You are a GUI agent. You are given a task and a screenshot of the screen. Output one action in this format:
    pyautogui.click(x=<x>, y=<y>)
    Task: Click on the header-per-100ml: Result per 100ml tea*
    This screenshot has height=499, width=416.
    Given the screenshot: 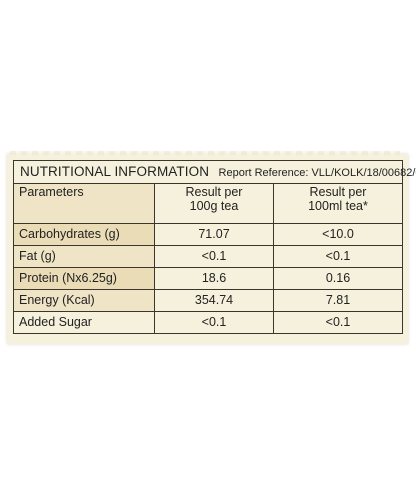 What is the action you would take?
    pyautogui.click(x=338, y=203)
    